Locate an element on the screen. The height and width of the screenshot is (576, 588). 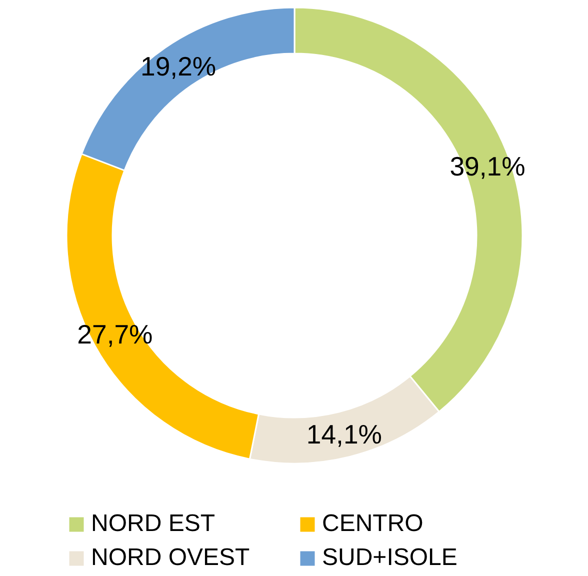
data-label: 14,1% is located at coordinates (344, 434).